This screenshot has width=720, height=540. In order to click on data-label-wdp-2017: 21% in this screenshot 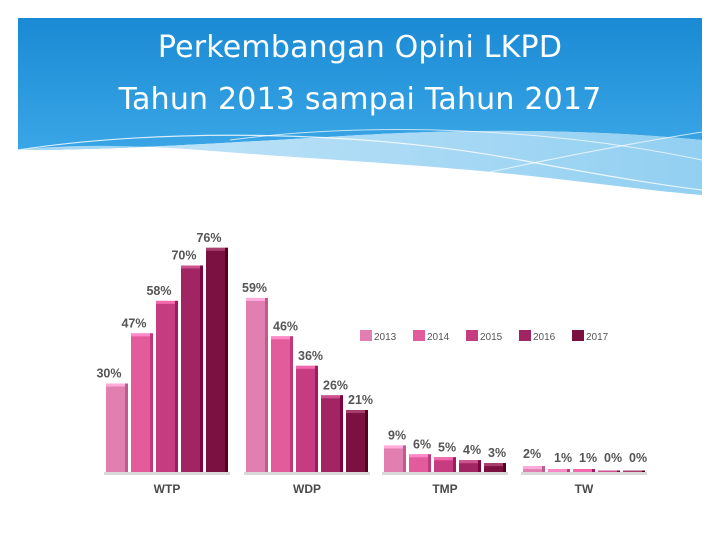, I will do `click(360, 400)`.